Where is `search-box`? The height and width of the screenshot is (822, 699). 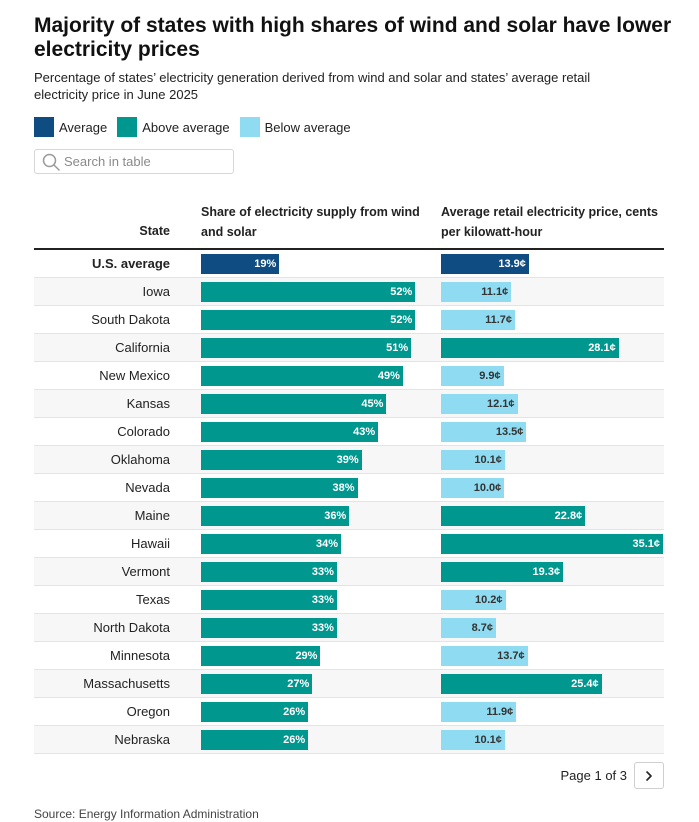
search-box is located at coordinates (134, 161).